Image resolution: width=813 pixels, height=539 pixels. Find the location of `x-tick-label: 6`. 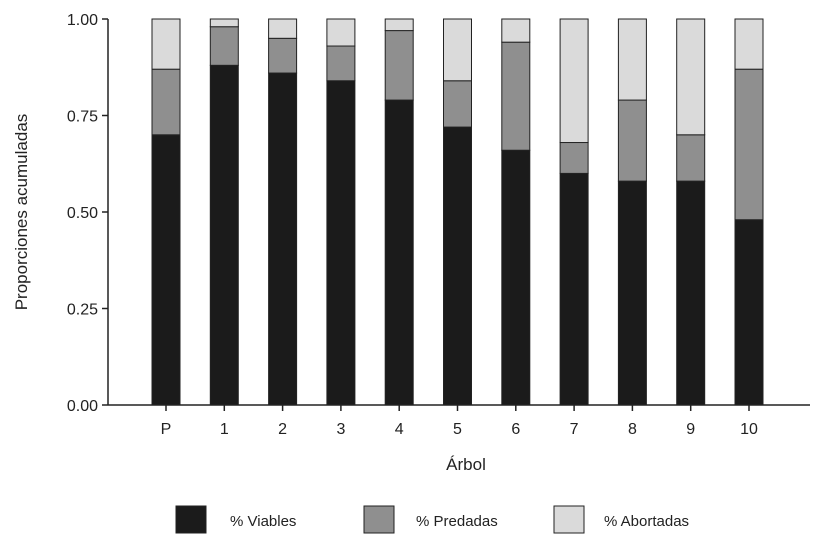

x-tick-label: 6 is located at coordinates (515, 429).